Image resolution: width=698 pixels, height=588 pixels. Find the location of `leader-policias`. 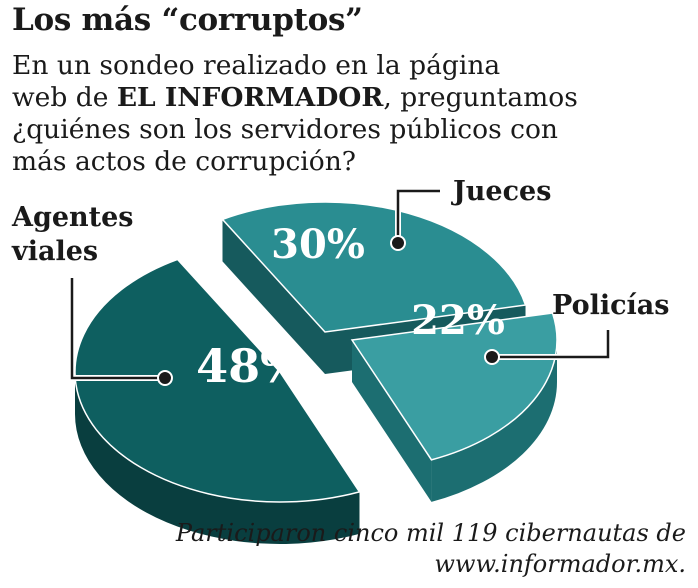

leader-policias is located at coordinates (547, 347).